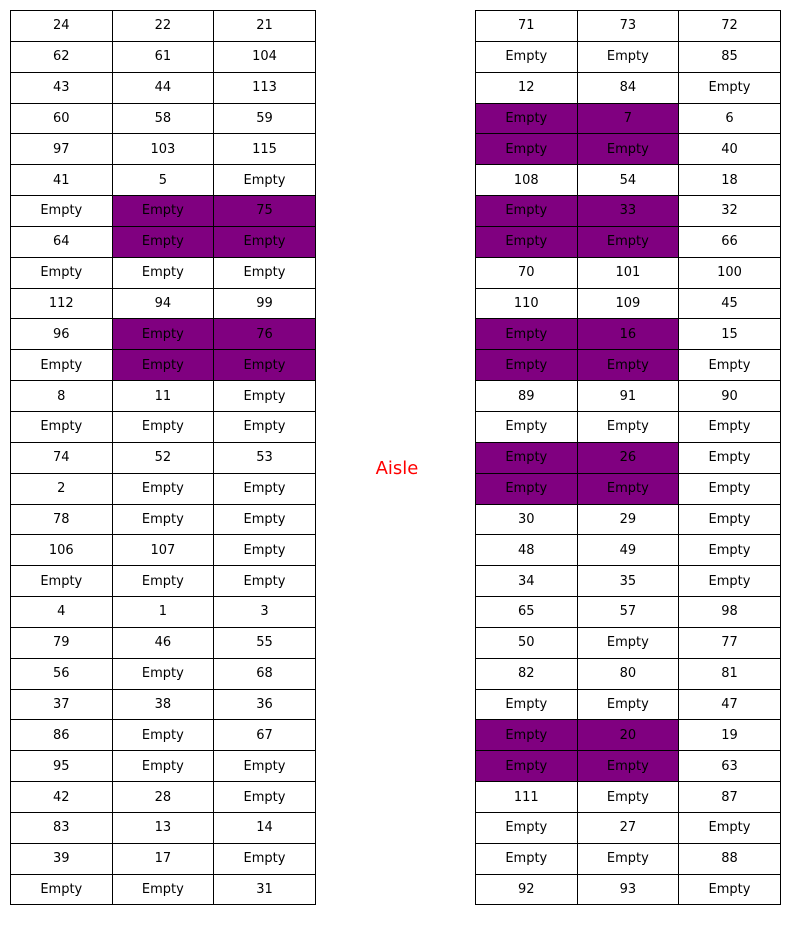  Describe the element at coordinates (163, 118) in the screenshot. I see `seat-cell: 58` at that location.